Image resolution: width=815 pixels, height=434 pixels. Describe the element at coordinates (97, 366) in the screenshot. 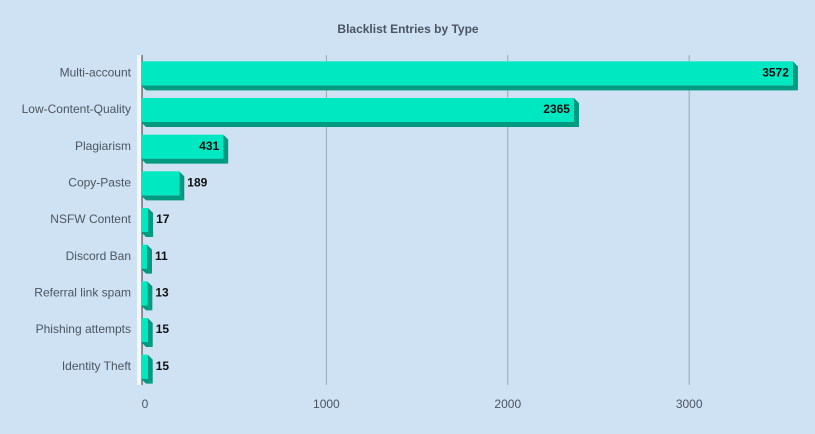

I see `y-tick-label: Identity Theft` at that location.